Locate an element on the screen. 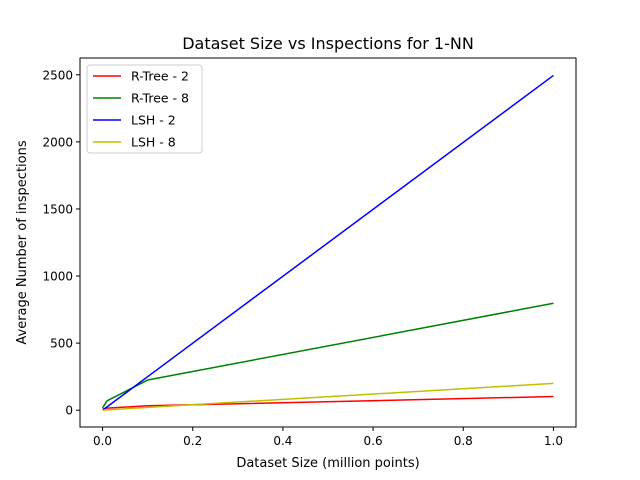  x-tick-label: 0.4 is located at coordinates (282, 441).